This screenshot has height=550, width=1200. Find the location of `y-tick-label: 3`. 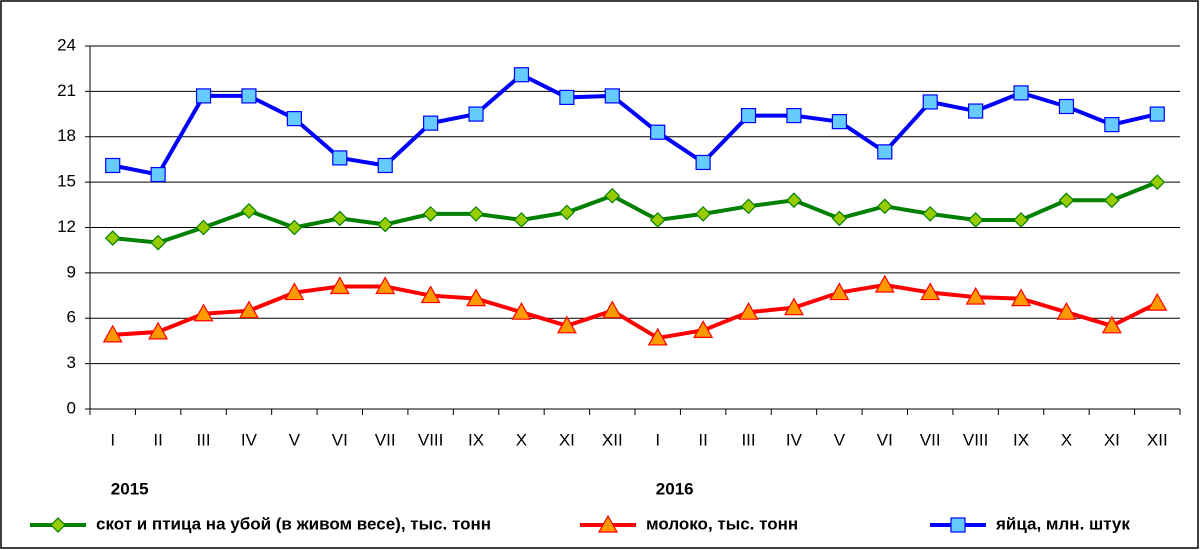

y-tick-label: 3 is located at coordinates (71, 362).